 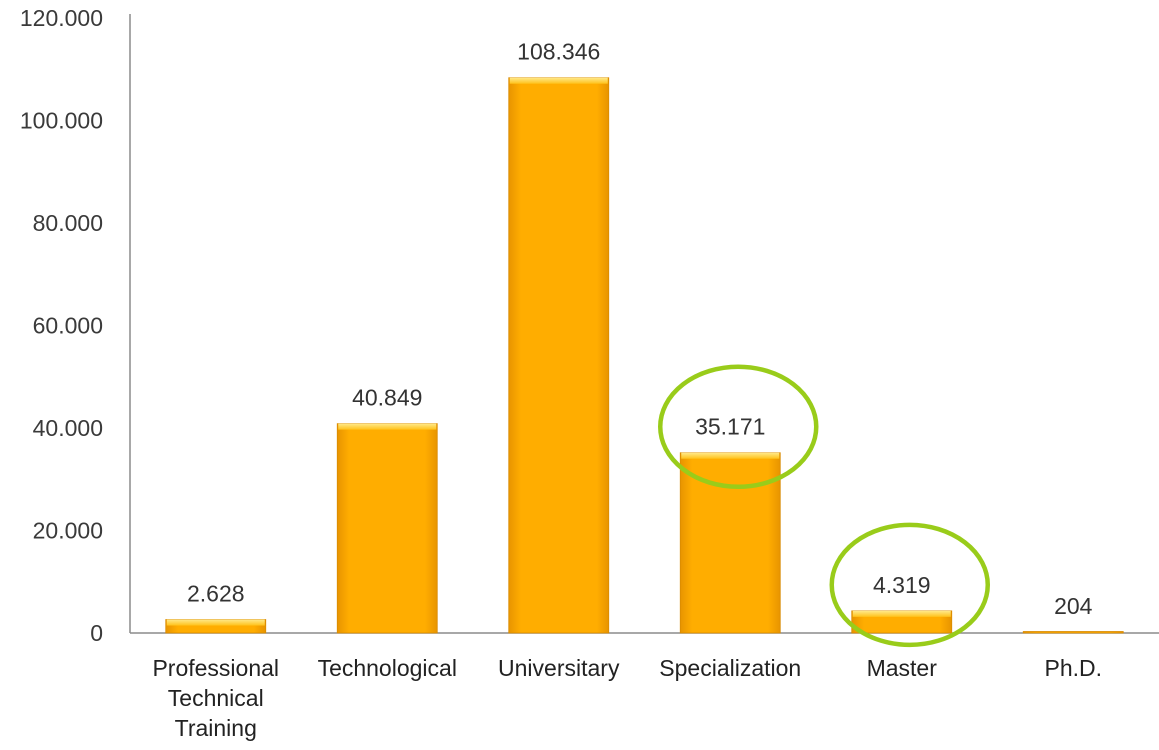 I want to click on y-tick-label: 20.000, so click(x=68, y=531).